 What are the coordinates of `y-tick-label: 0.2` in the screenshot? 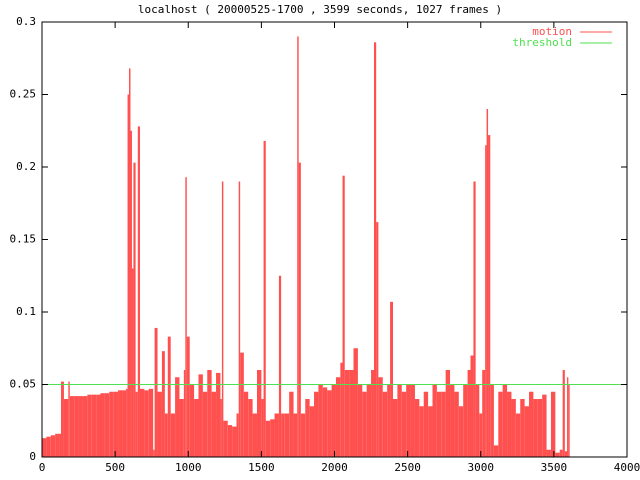 It's located at (26, 166).